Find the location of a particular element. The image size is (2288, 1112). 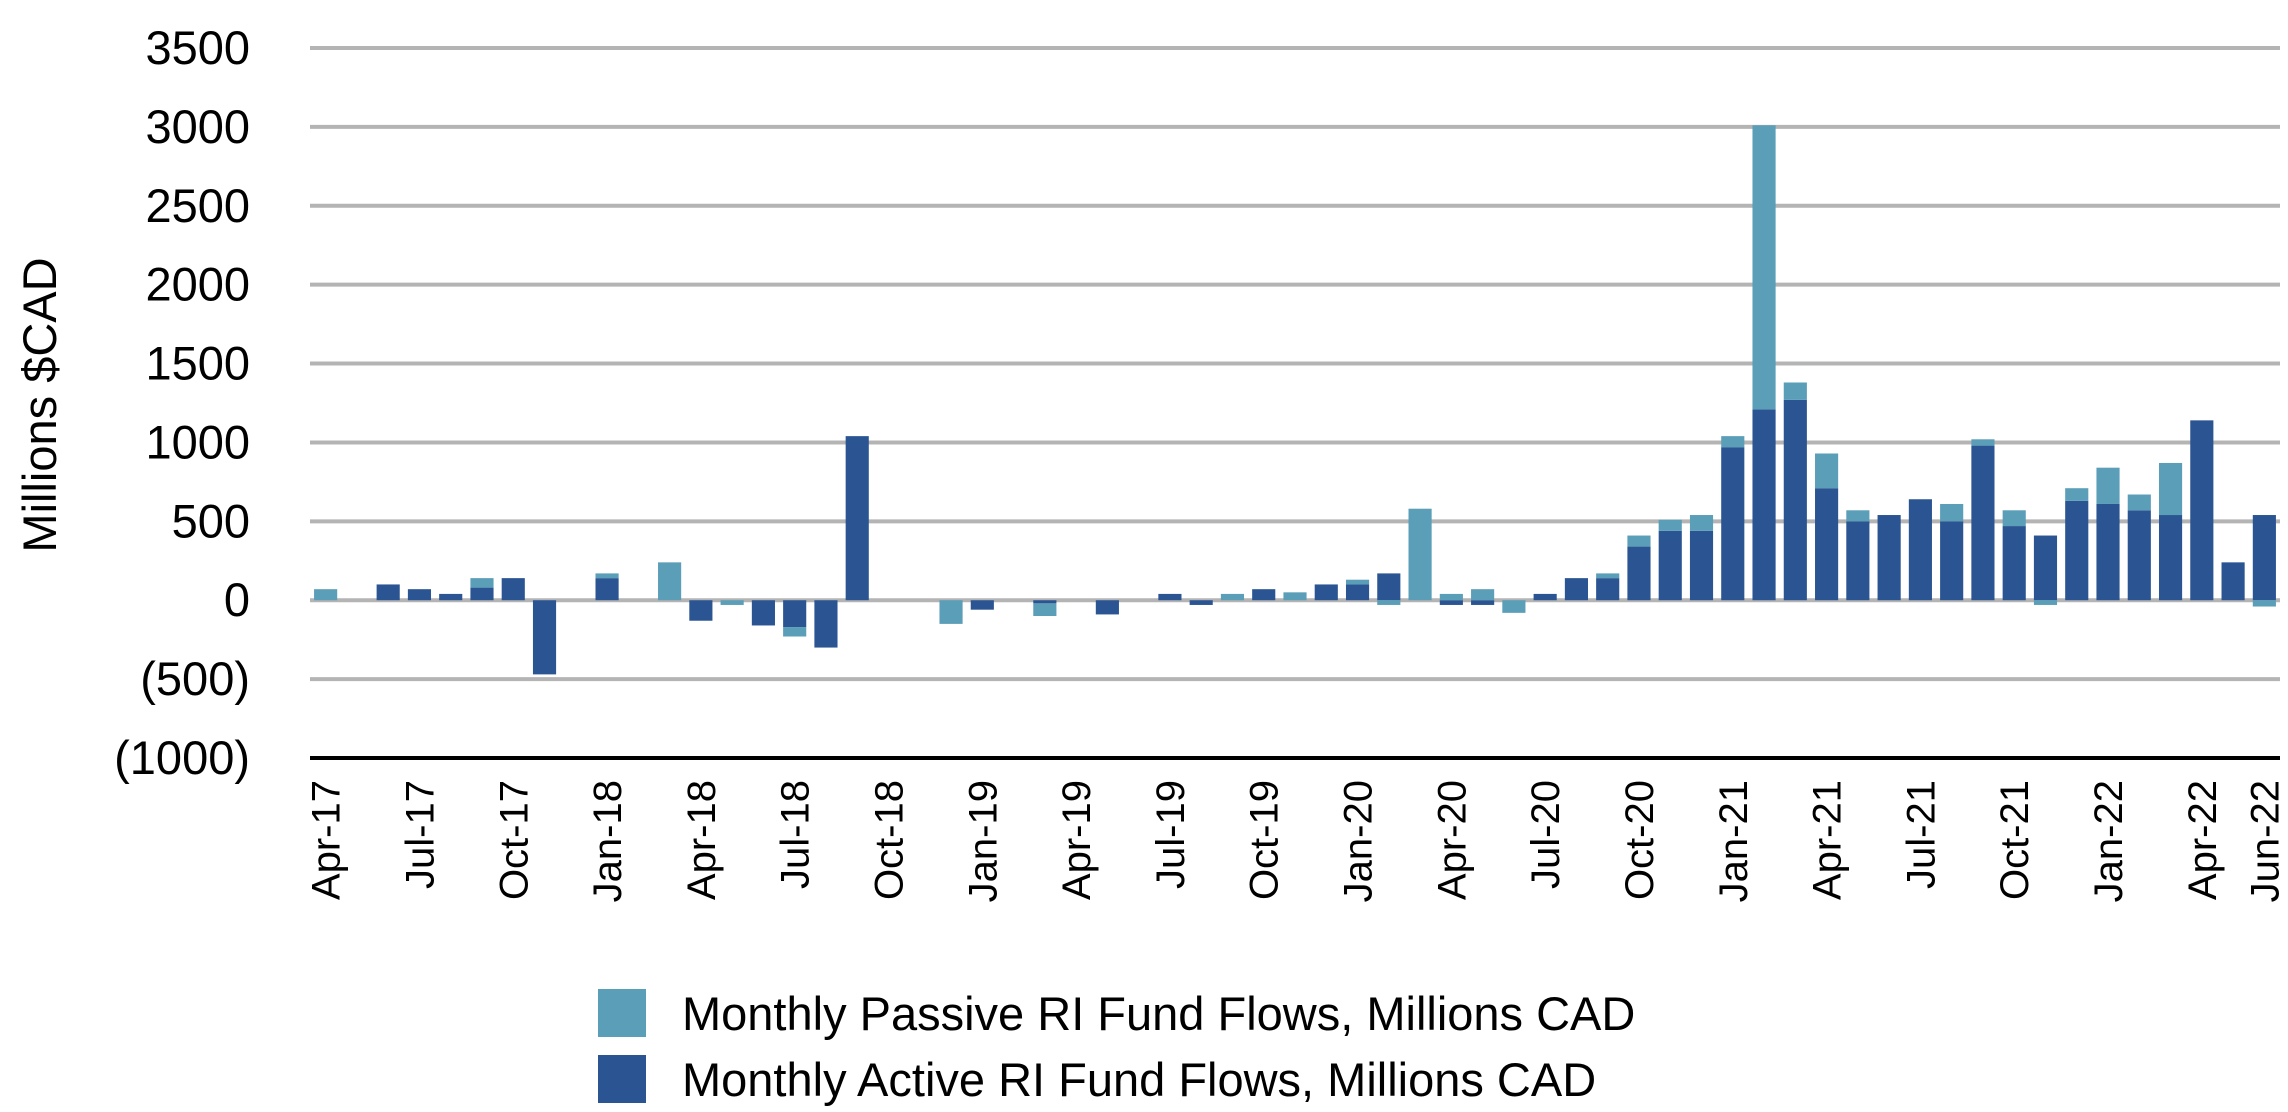

x-tick-label: Jul-17 is located at coordinates (420, 834).